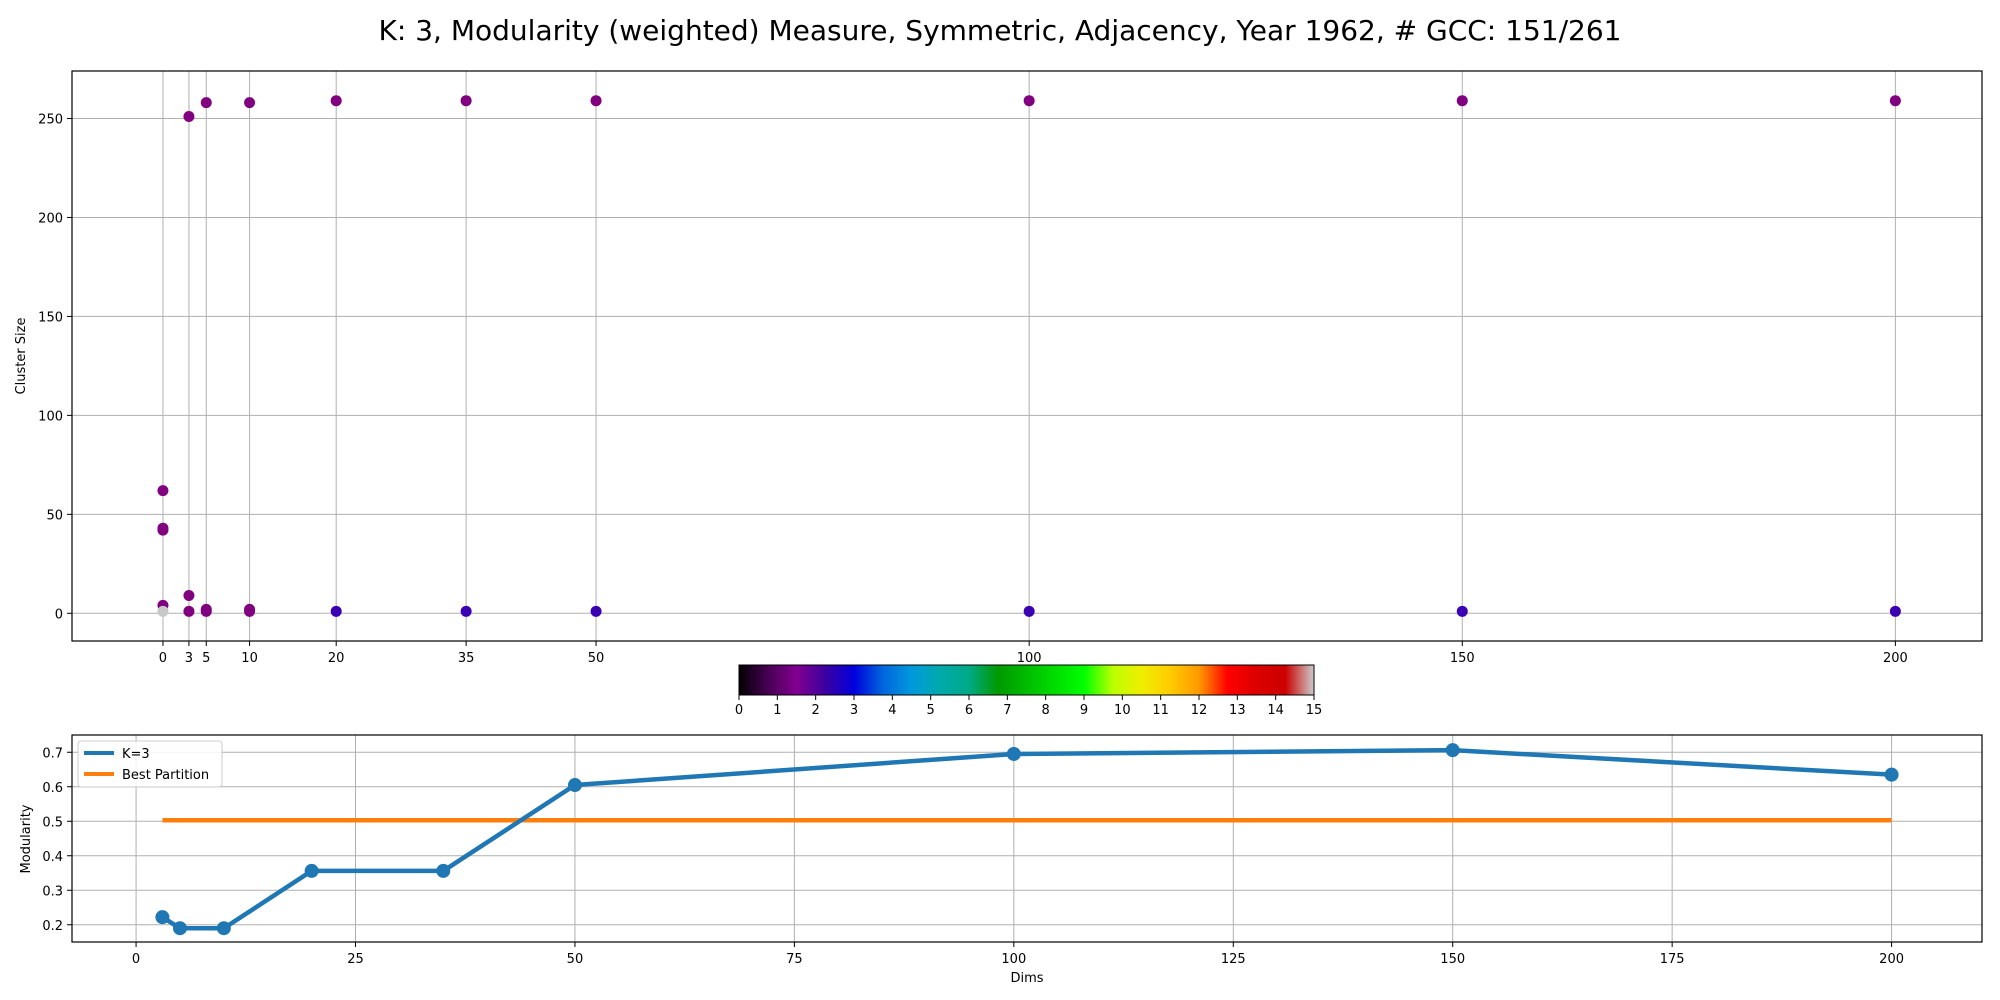 This screenshot has height=1000, width=2000. What do you see at coordinates (1275, 710) in the screenshot?
I see `colorbar-tick-label: 14` at bounding box center [1275, 710].